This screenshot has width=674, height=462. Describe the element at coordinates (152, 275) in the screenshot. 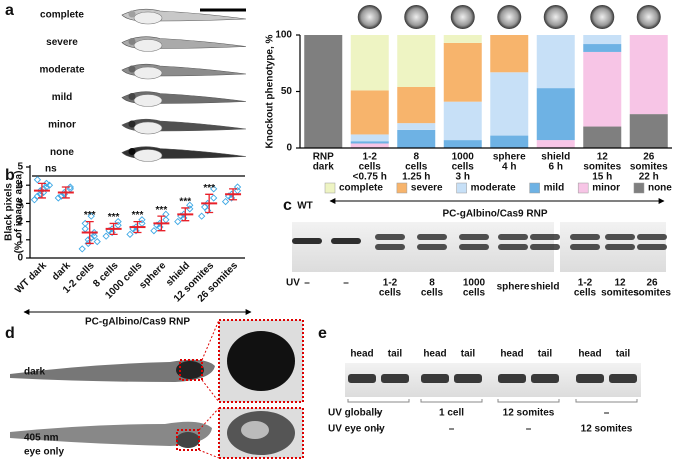

I see `x-tick-label: sphere` at that location.